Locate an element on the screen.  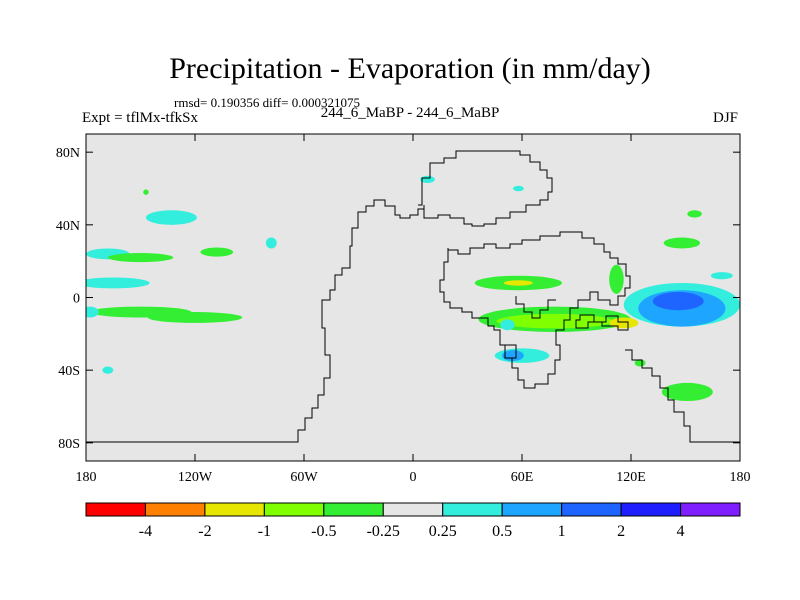
colorbar-label: -0.25 is located at coordinates (383, 531).